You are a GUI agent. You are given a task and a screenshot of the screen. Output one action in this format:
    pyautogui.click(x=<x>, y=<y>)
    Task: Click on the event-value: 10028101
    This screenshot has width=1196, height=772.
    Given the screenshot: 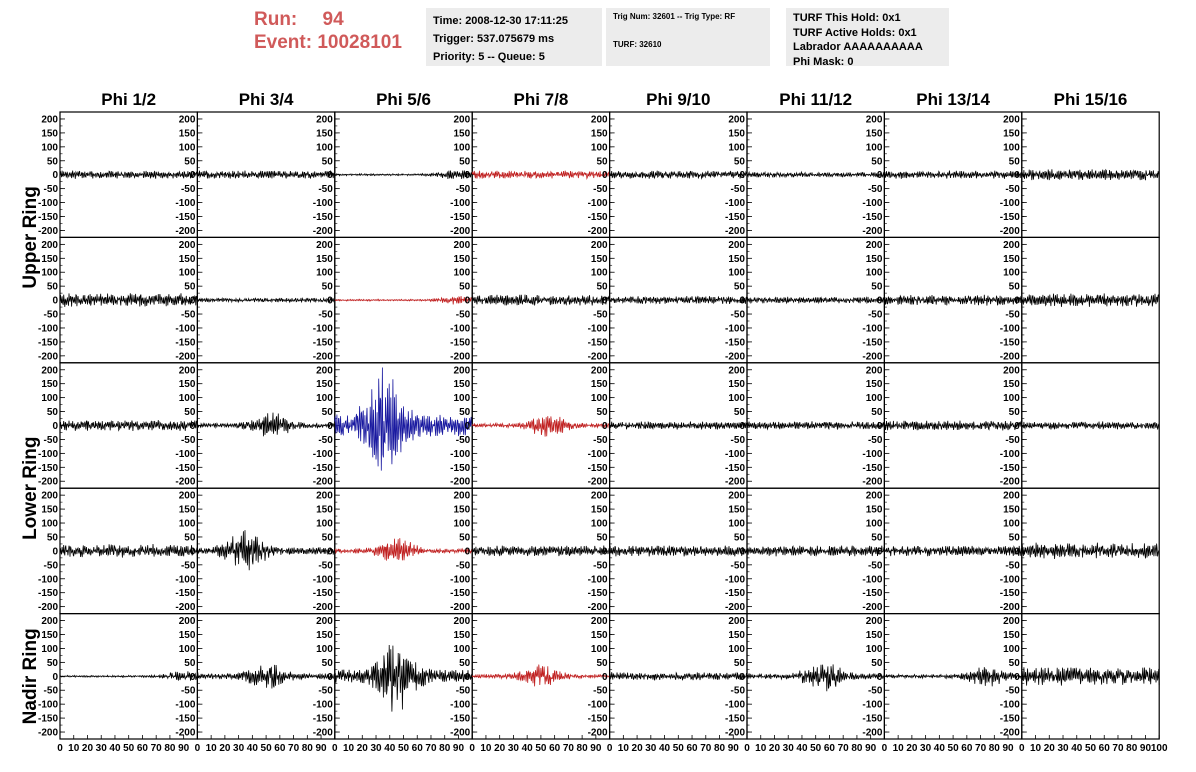 What is the action you would take?
    pyautogui.click(x=359, y=42)
    